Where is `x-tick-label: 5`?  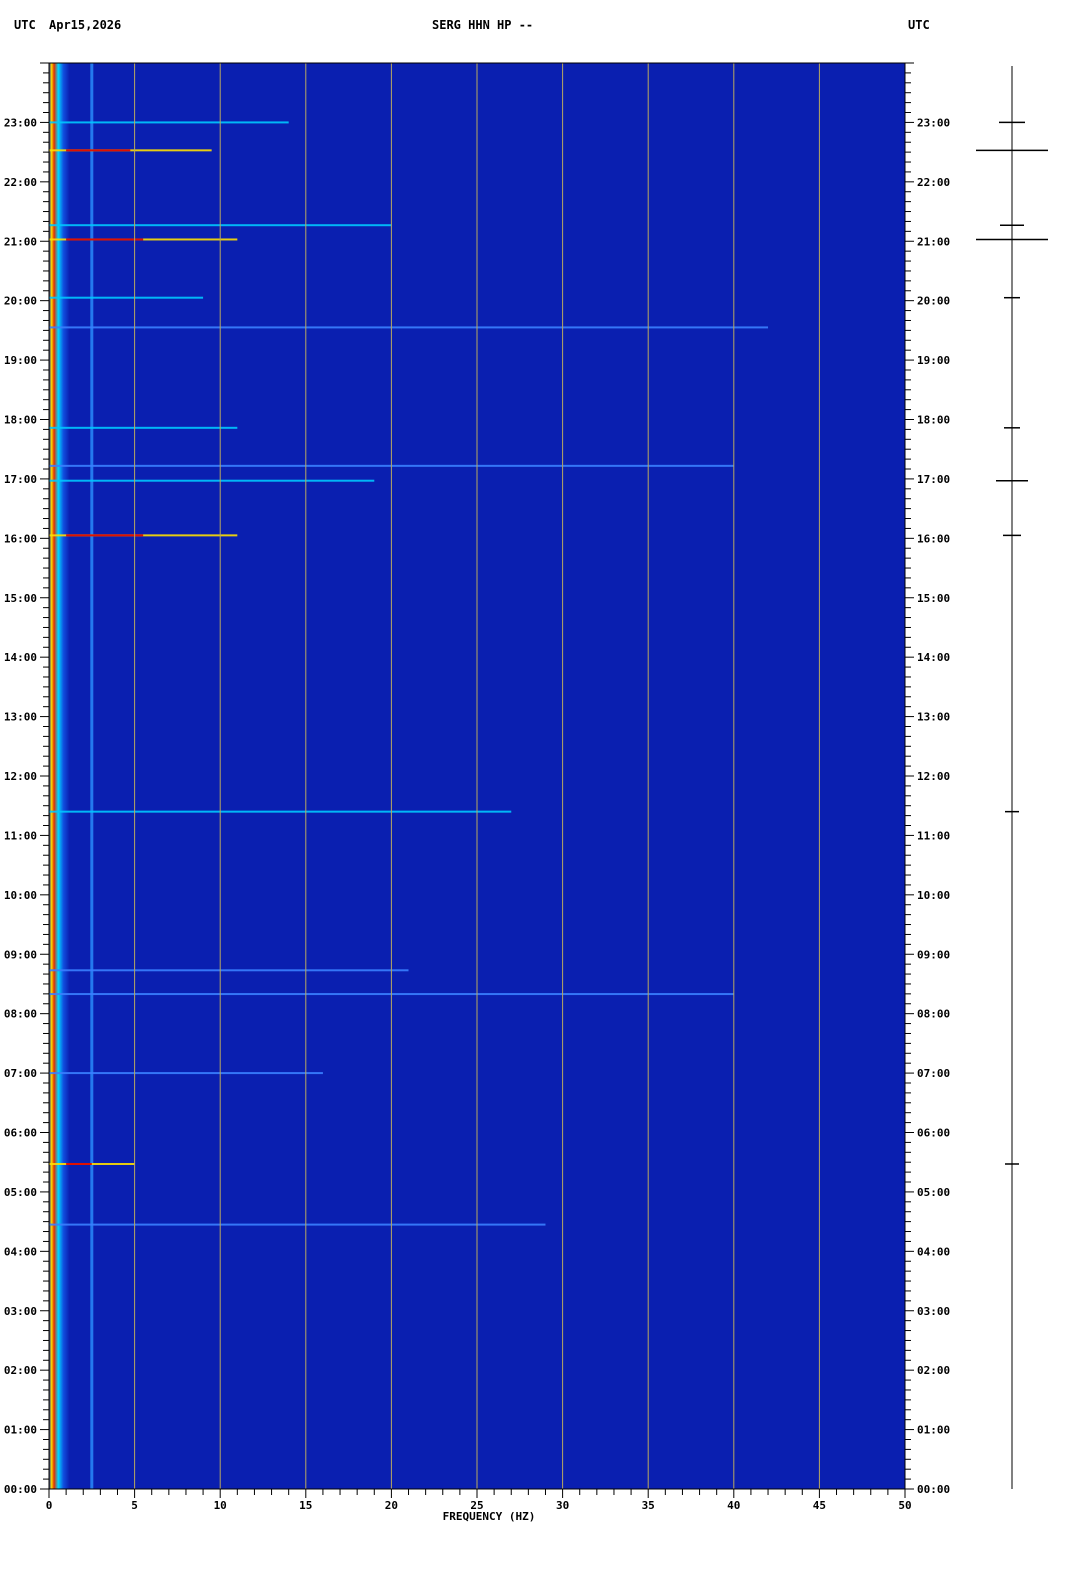 x-tick-label: 5 is located at coordinates (134, 1505).